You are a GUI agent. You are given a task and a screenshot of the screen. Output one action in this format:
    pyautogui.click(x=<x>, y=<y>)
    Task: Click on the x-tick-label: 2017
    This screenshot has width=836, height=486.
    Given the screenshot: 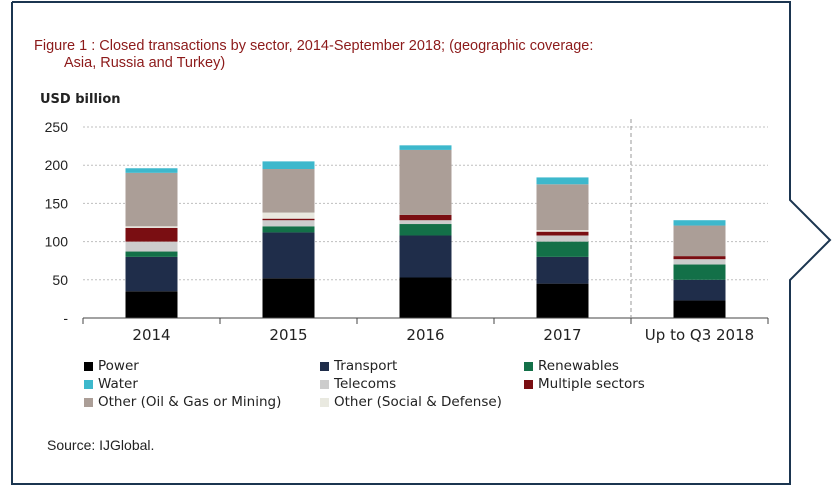 What is the action you would take?
    pyautogui.click(x=562, y=335)
    